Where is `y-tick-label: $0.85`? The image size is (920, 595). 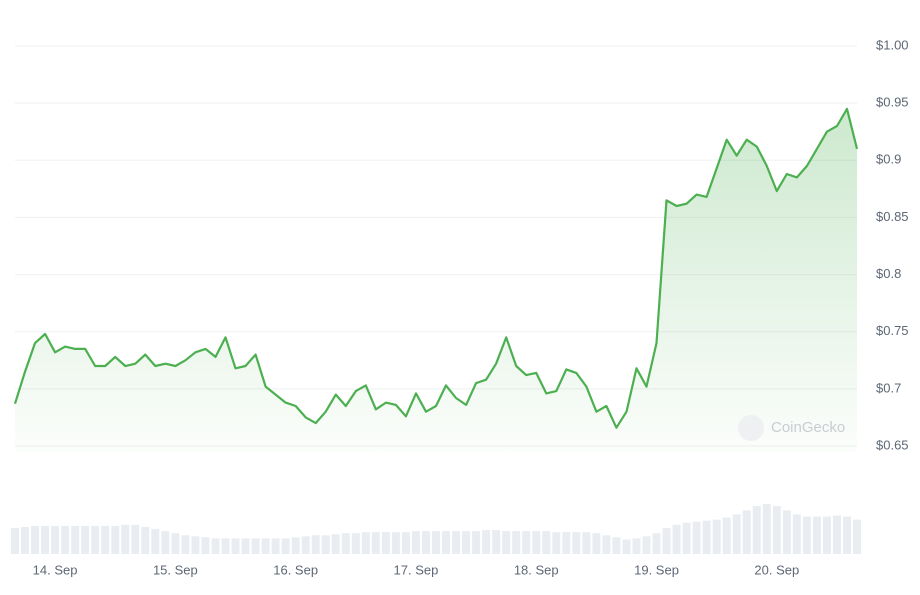
y-tick-label: $0.85 is located at coordinates (892, 216).